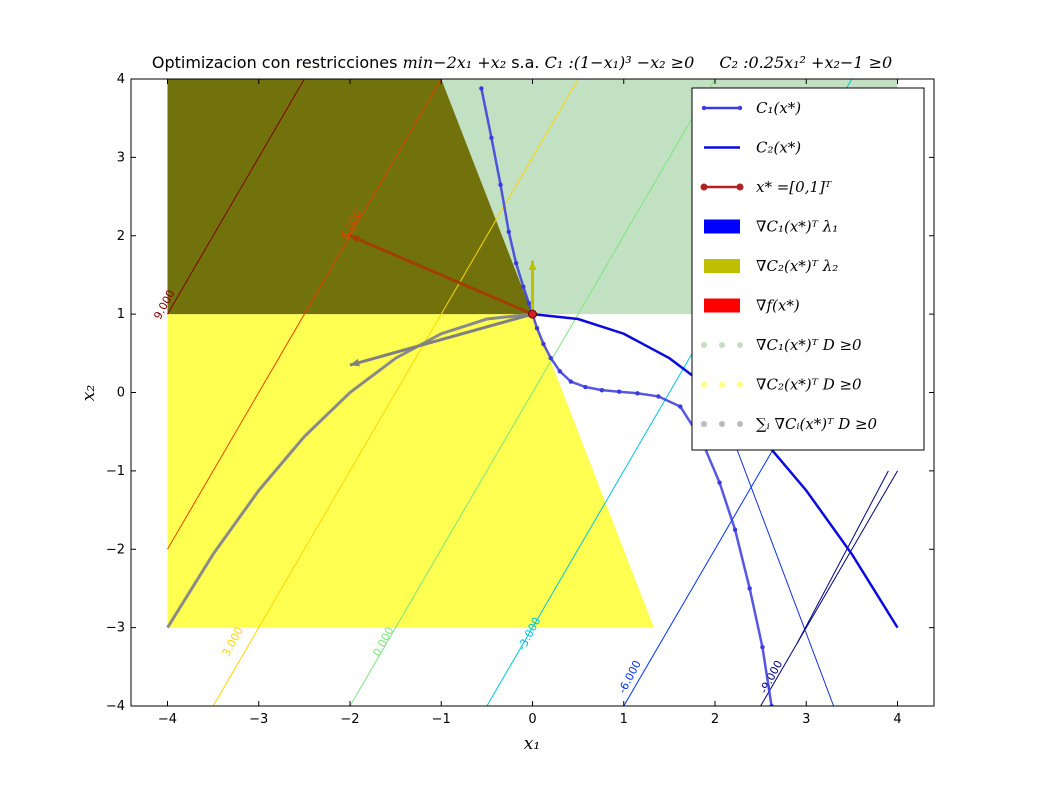 The image size is (1038, 786). Describe the element at coordinates (167, 719) in the screenshot. I see `x-tick-label: −4` at that location.